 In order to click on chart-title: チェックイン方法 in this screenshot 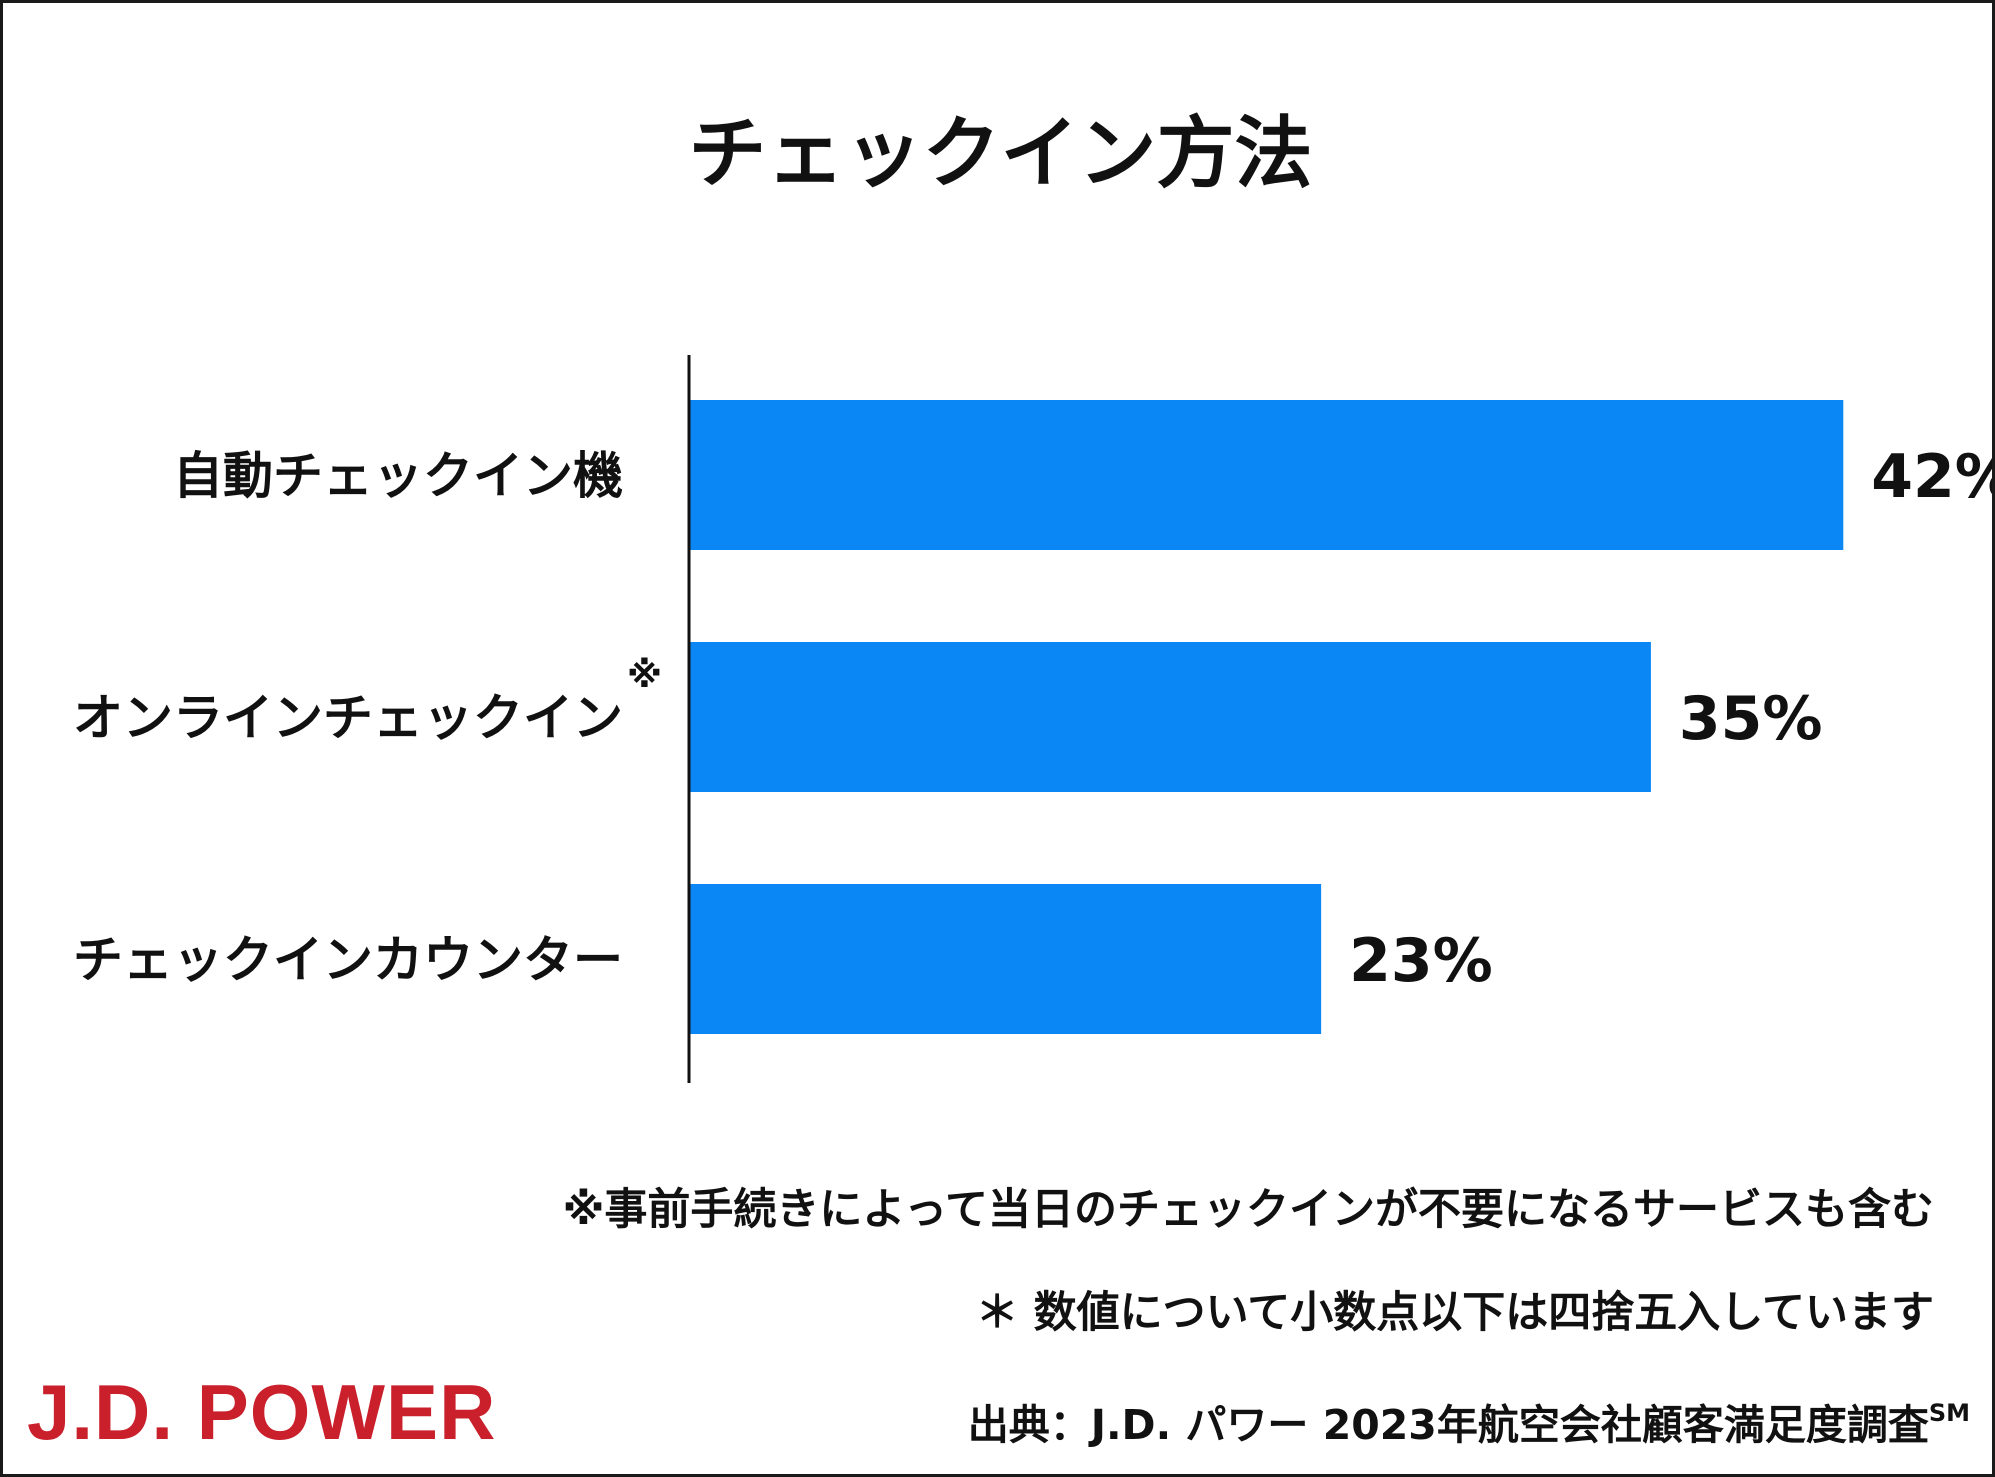, I will do `click(1000, 154)`.